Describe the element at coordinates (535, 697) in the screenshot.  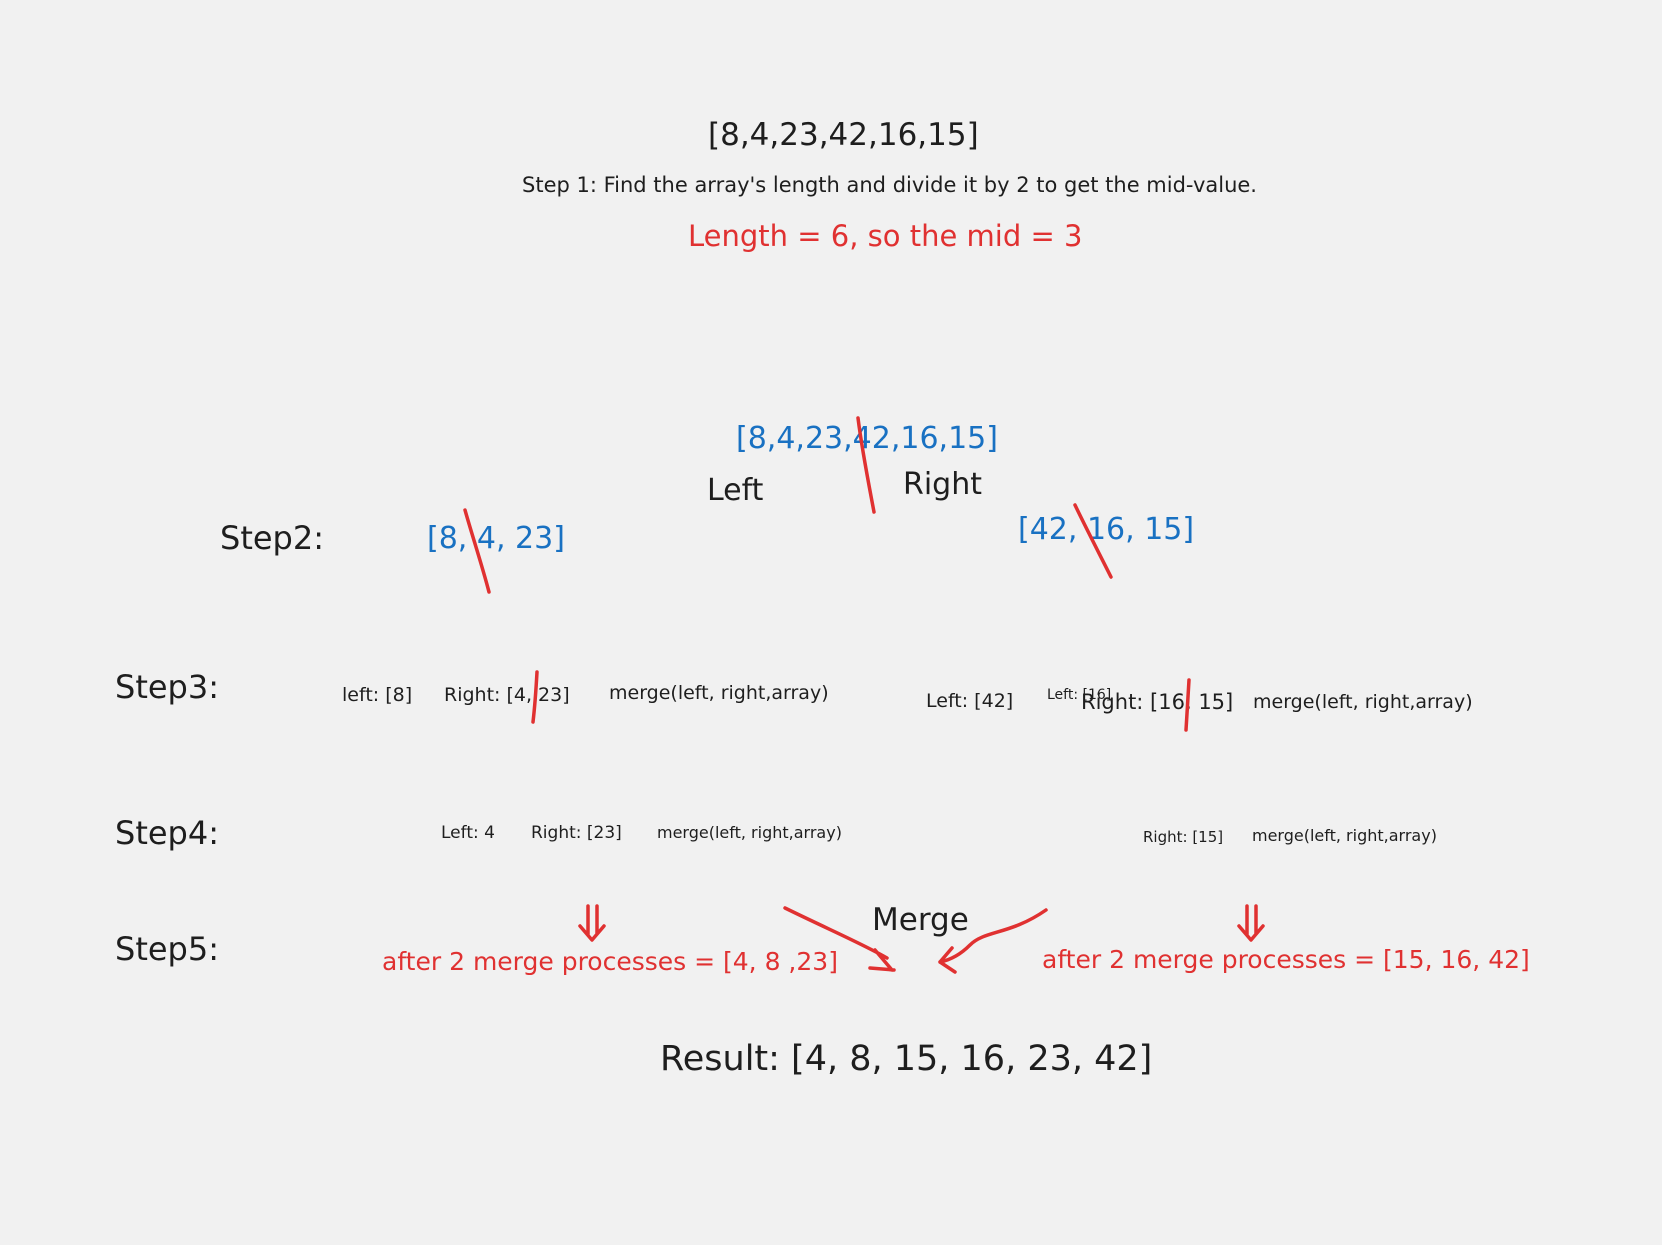
I see `step3-left-split-slash` at that location.